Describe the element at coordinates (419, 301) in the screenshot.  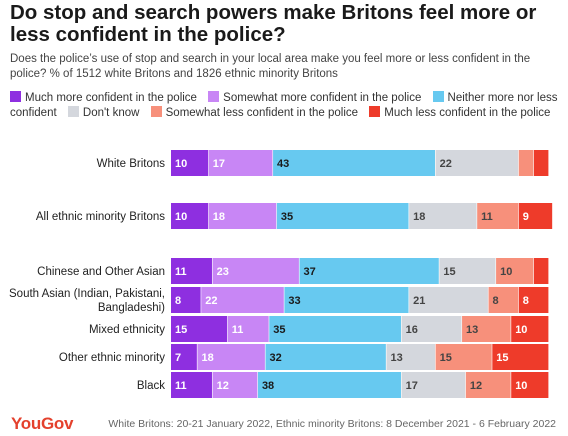
I see `data-label: 21` at that location.